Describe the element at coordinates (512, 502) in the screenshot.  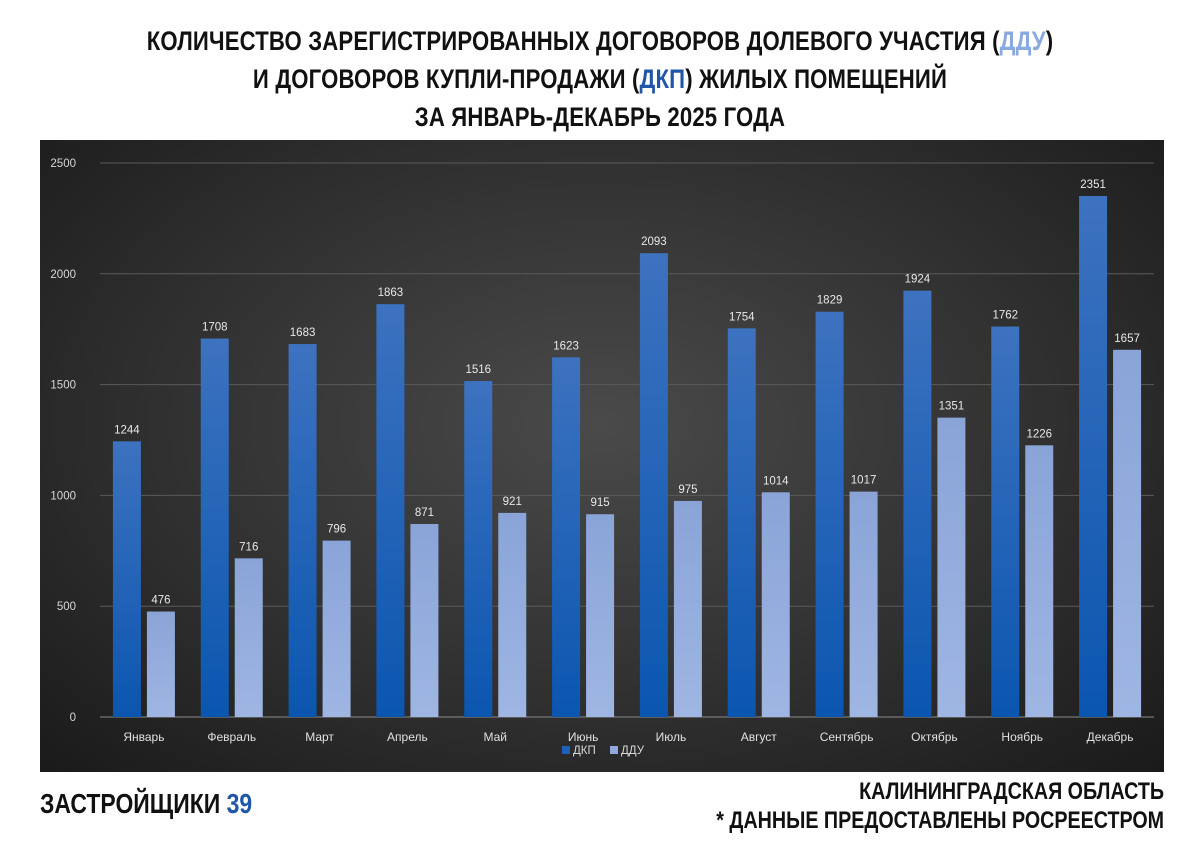
I see `data-label: 921` at that location.